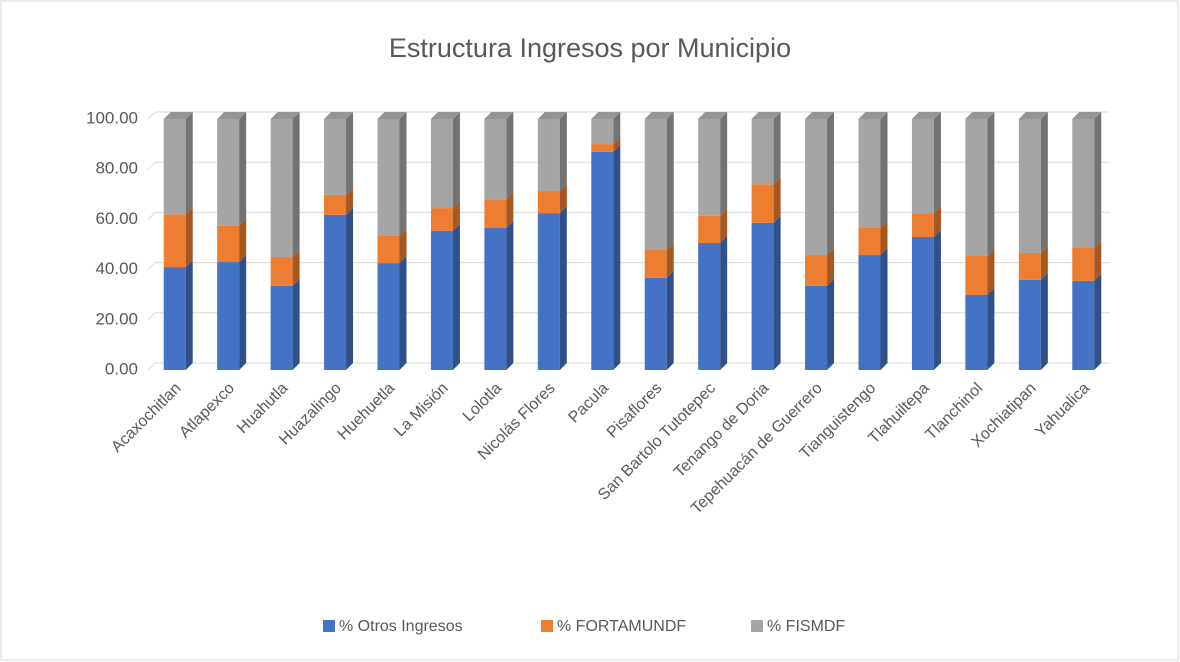  I want to click on legend-label: % Otros Ingresos, so click(401, 626).